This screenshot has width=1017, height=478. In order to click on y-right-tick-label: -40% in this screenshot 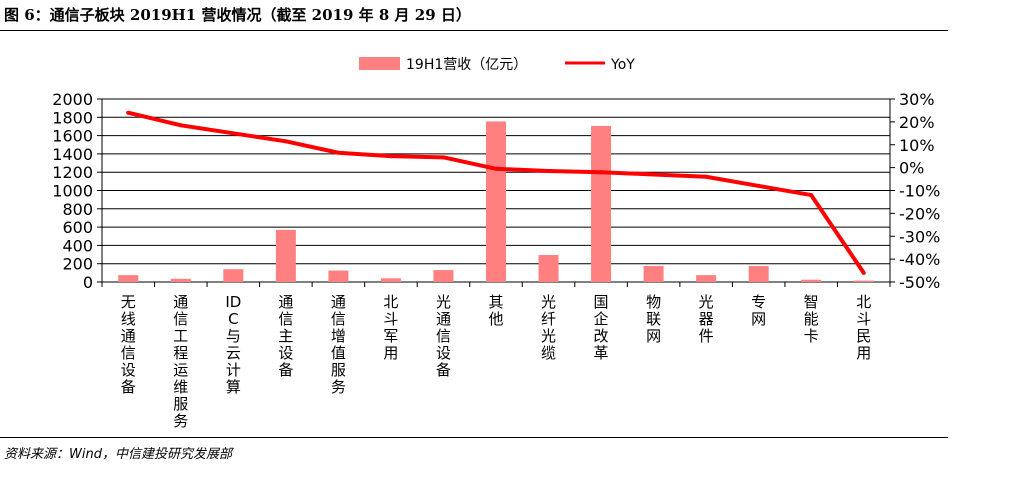, I will do `click(919, 259)`.